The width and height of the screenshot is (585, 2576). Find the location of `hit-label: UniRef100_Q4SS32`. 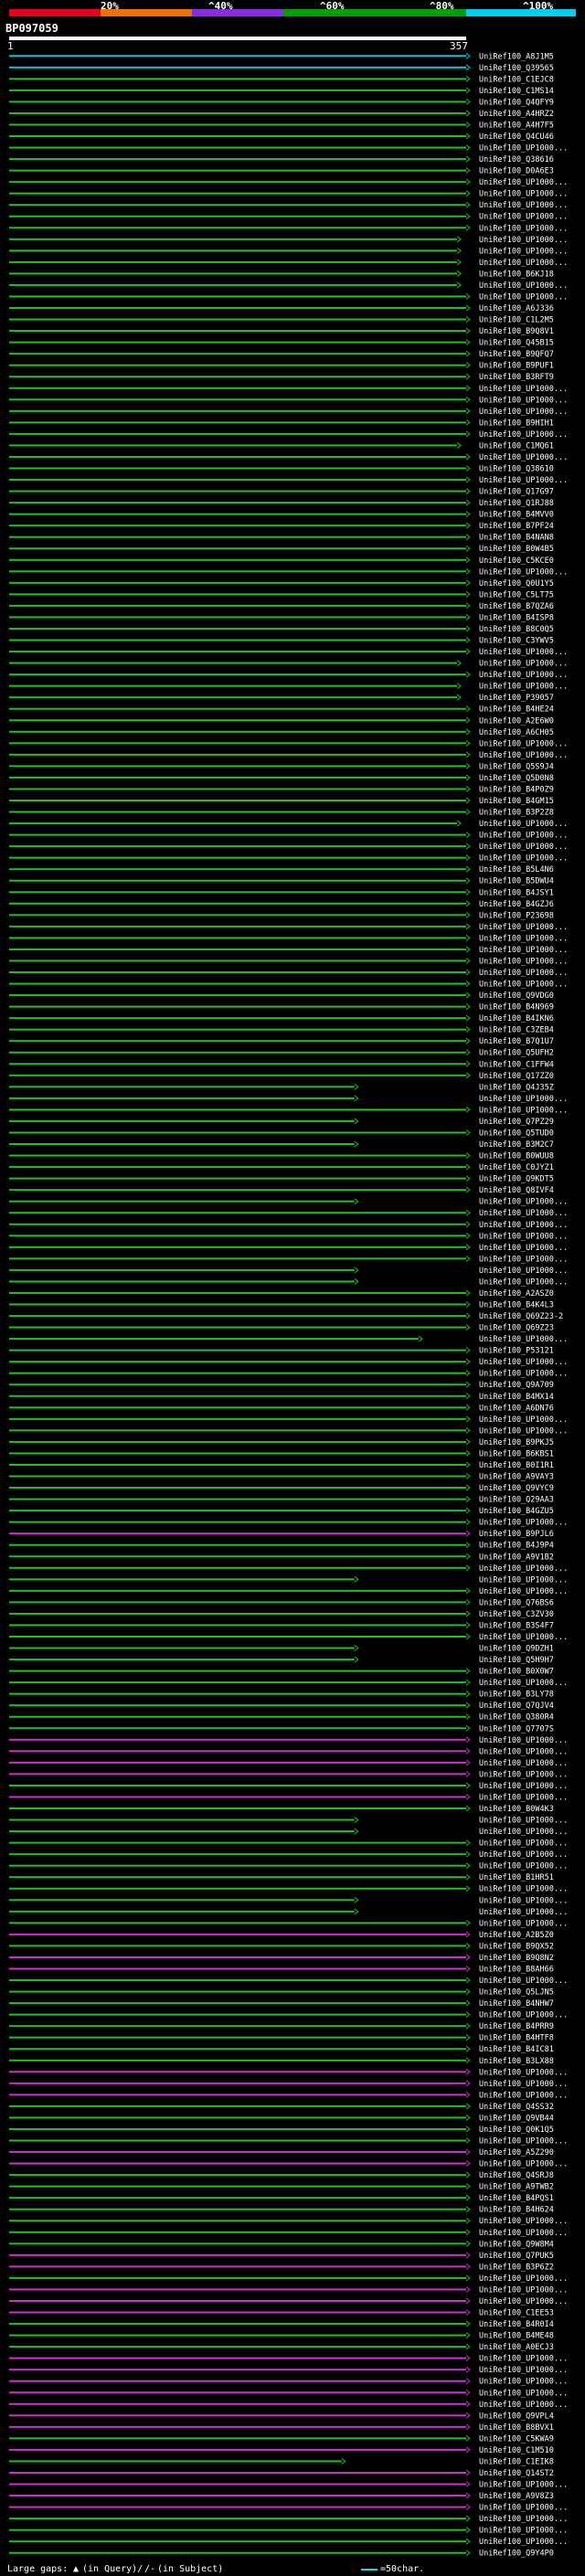

hit-label: UniRef100_Q4SS32 is located at coordinates (516, 2107).